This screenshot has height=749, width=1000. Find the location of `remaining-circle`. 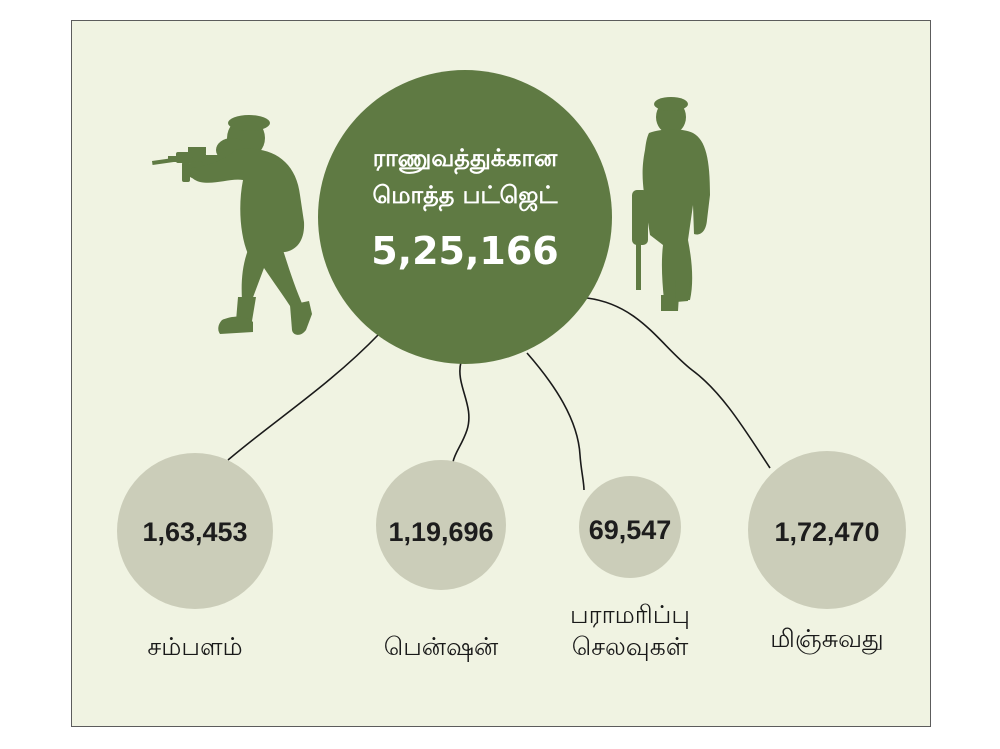

remaining-circle is located at coordinates (827, 530).